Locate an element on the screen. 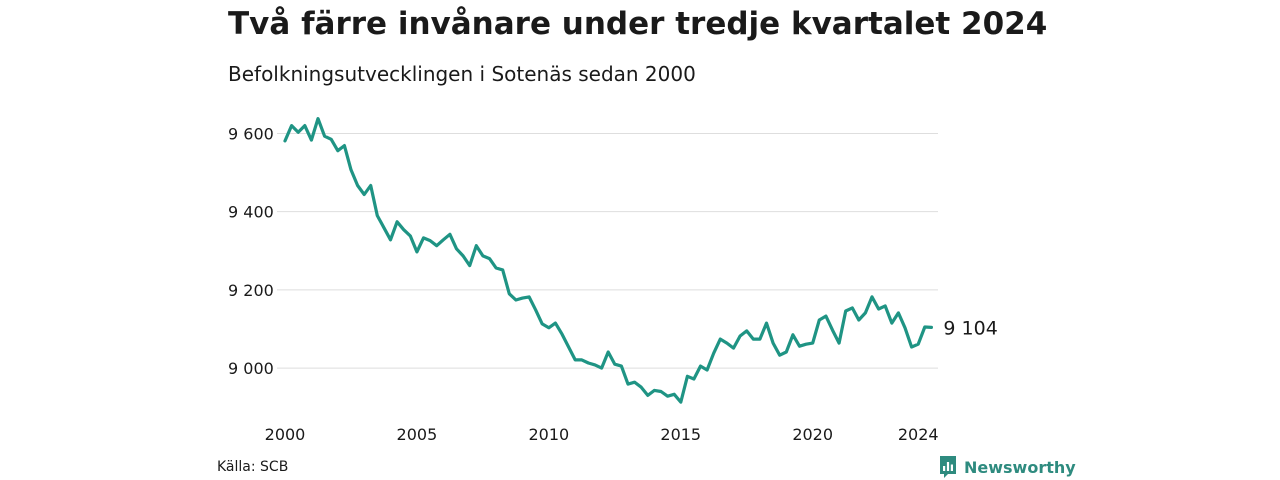 The image size is (1280, 480). x-tick-label: 2020 is located at coordinates (812, 434).